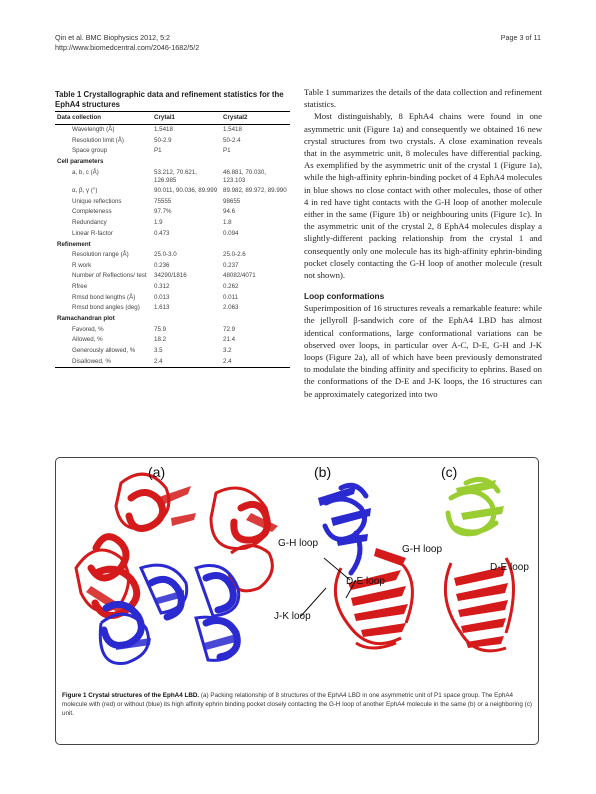 This screenshot has height=794, width=596. I want to click on table-section-label: Ramachandran plot, so click(86, 319).